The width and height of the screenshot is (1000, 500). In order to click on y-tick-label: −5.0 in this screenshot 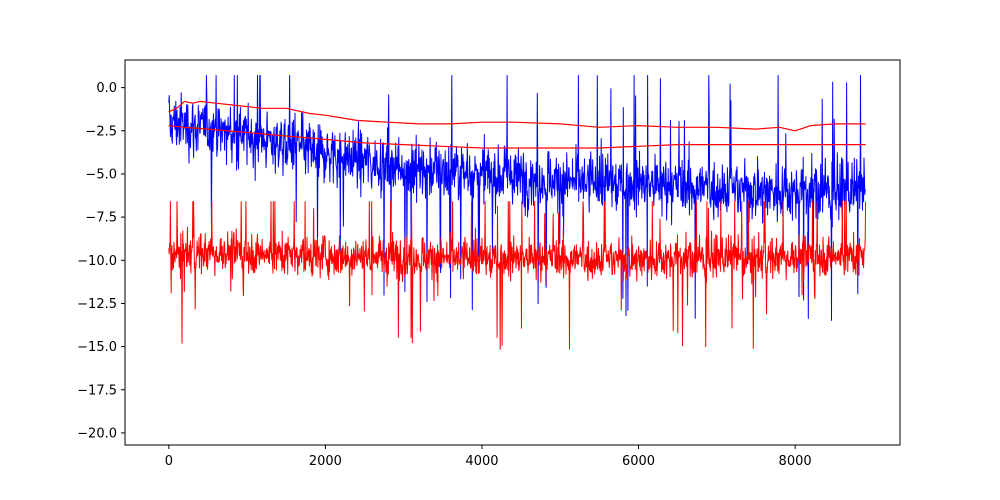, I will do `click(101, 174)`.